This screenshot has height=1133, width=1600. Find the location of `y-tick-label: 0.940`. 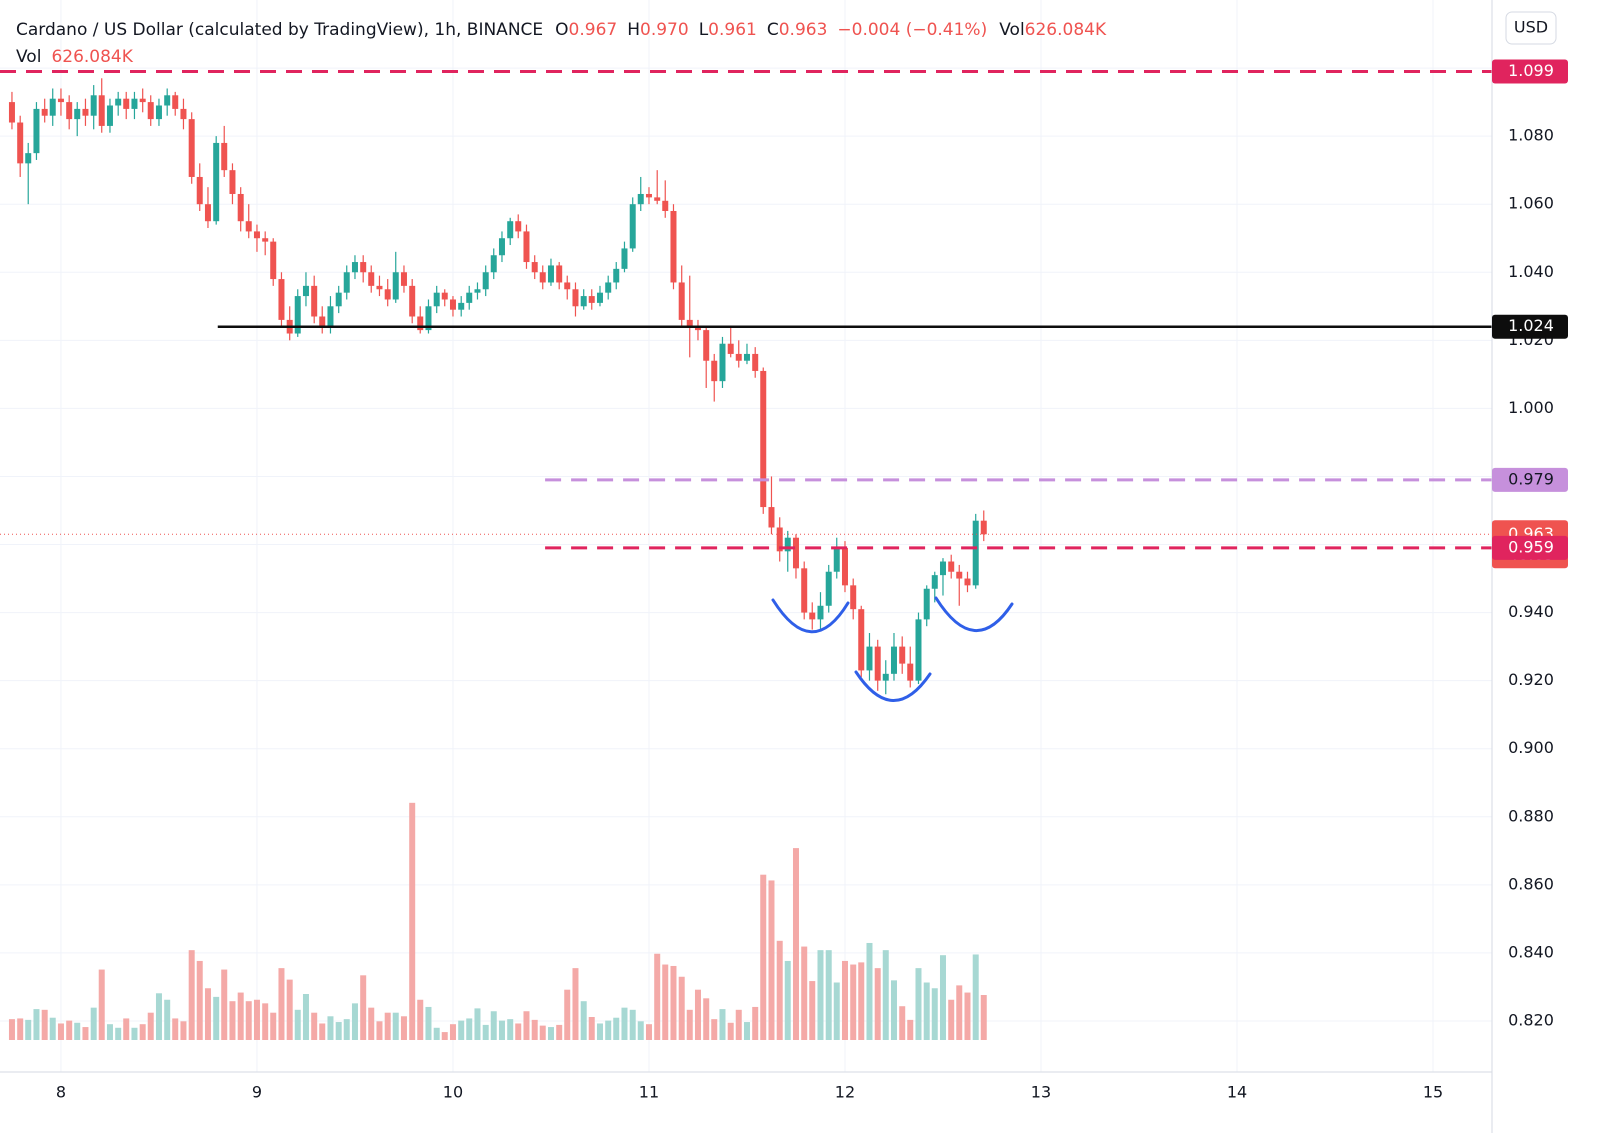

y-tick-label: 0.940 is located at coordinates (1531, 611).